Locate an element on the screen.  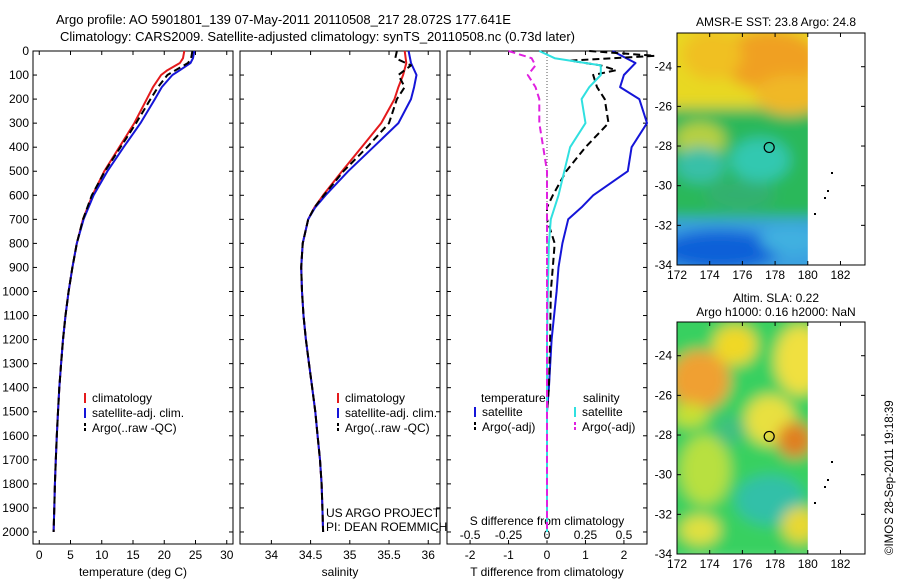
temperature-xtick-label: 15 is located at coordinates (133, 555).